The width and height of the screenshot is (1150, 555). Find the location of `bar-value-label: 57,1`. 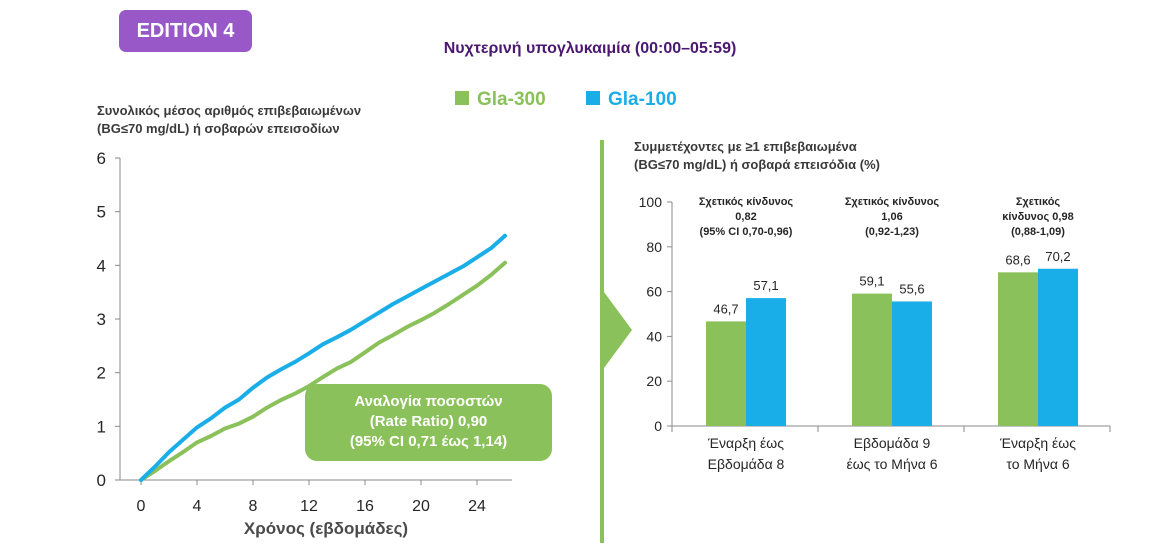

bar-value-label: 57,1 is located at coordinates (765, 285).